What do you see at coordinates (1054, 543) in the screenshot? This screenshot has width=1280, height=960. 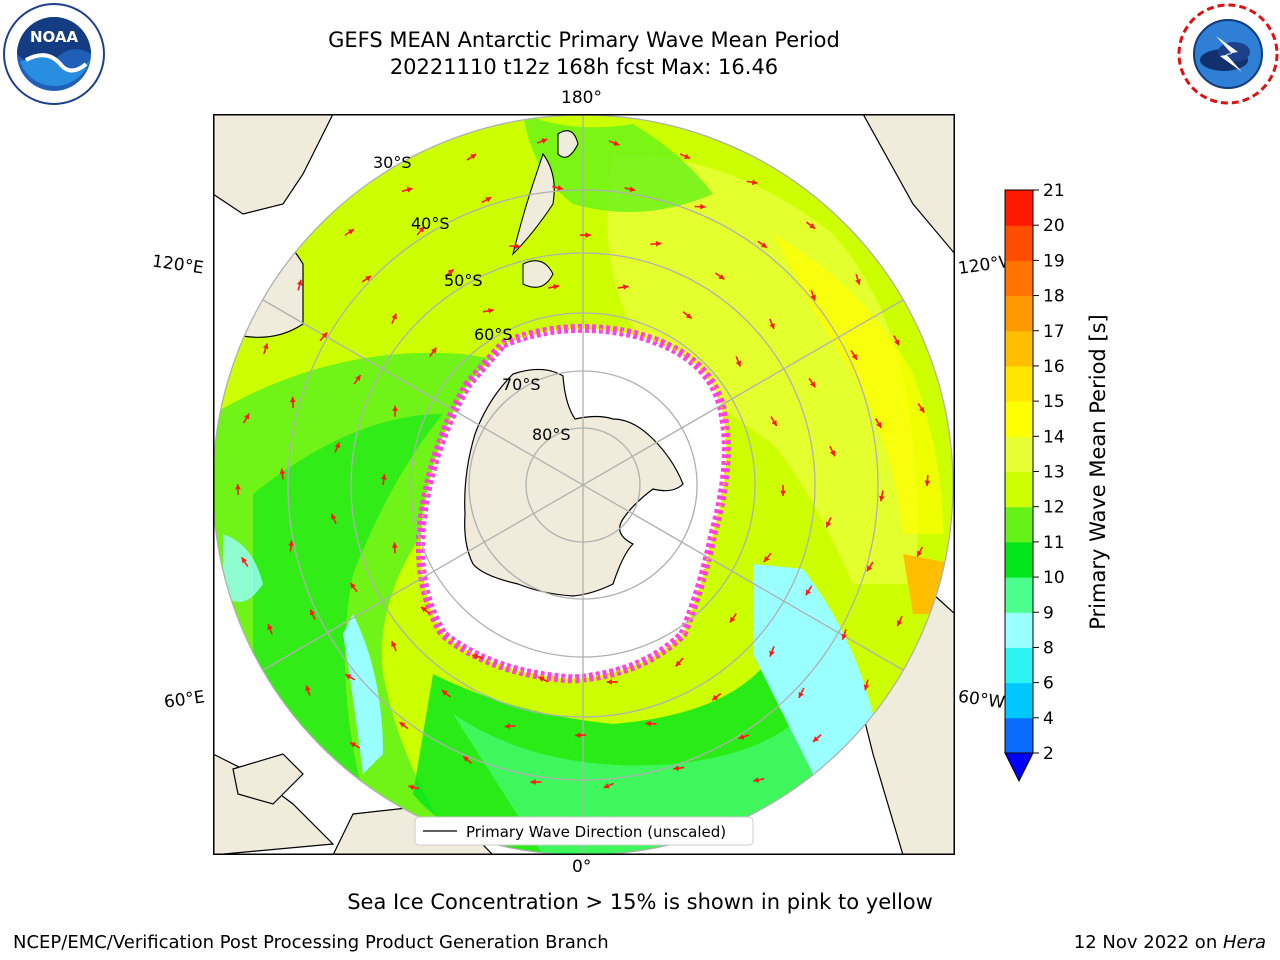 I see `colorbar-tick-label: 11` at bounding box center [1054, 543].